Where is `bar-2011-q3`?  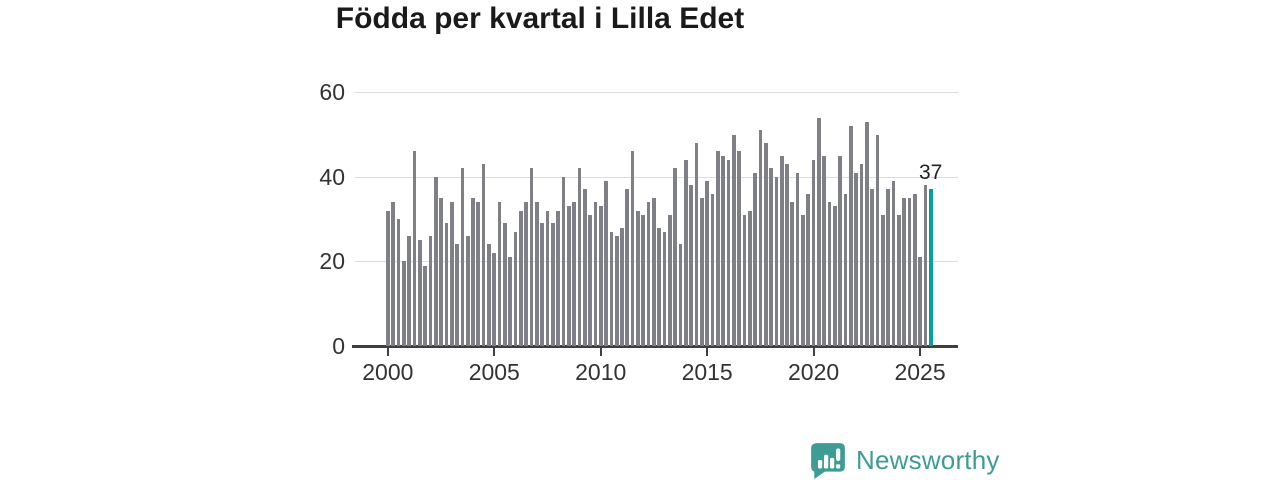
bar-2011-q3 is located at coordinates (632, 248).